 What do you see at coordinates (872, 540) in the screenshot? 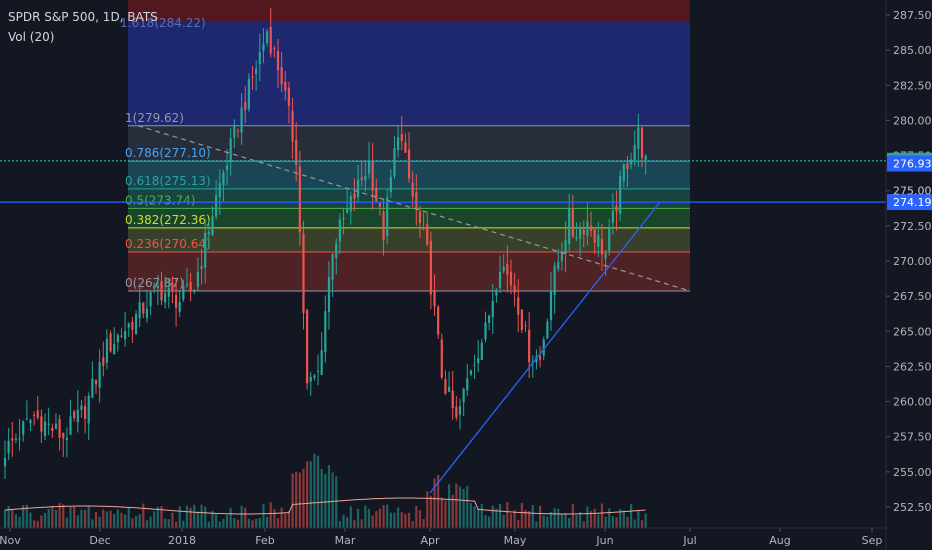
I see `time-tick-label: Sep` at bounding box center [872, 540].